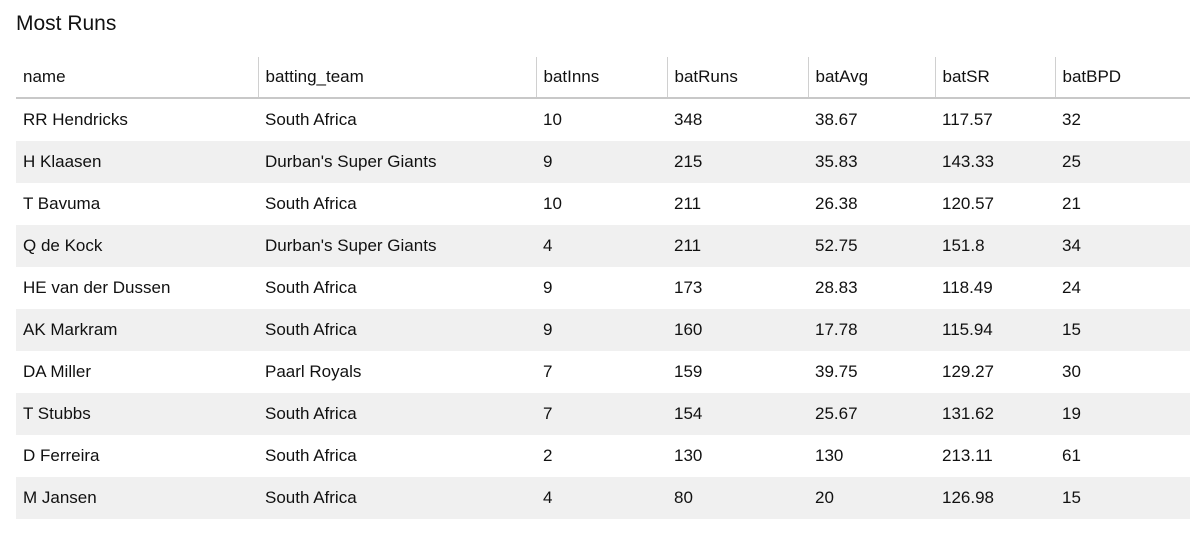  What do you see at coordinates (836, 119) in the screenshot?
I see `table-cell: 38.67` at bounding box center [836, 119].